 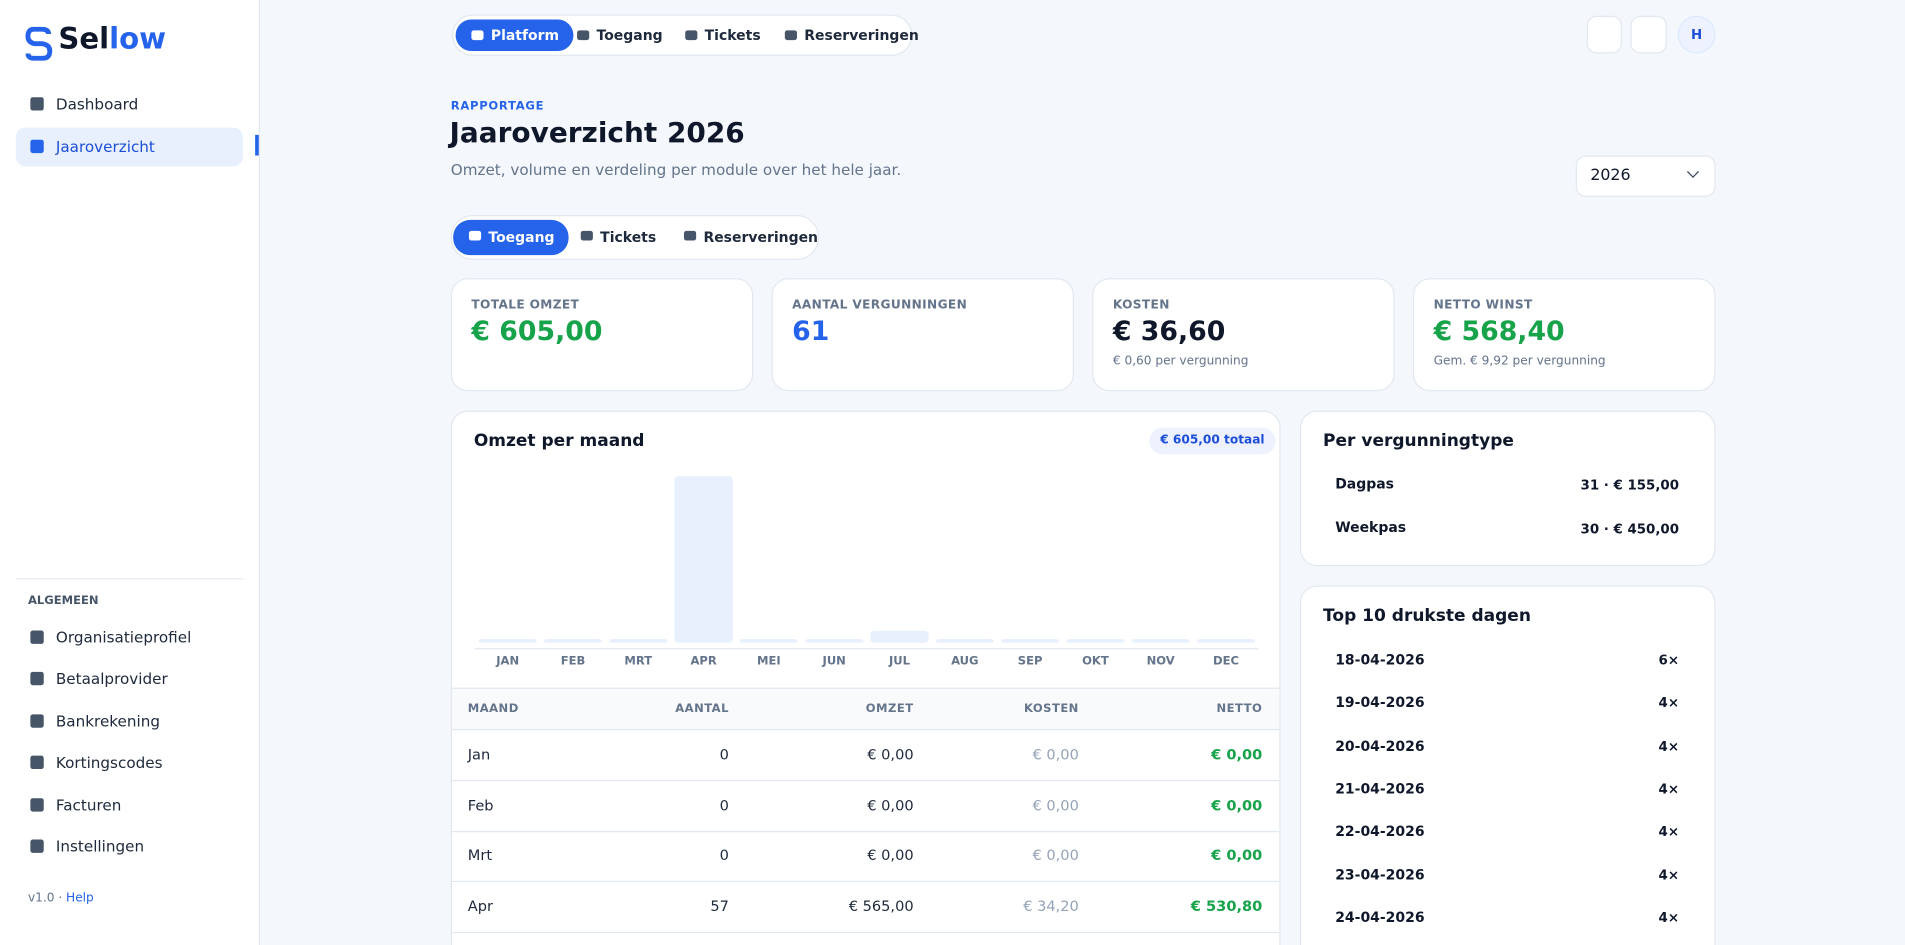 I want to click on footer: v1.0 · Help, so click(x=61, y=898).